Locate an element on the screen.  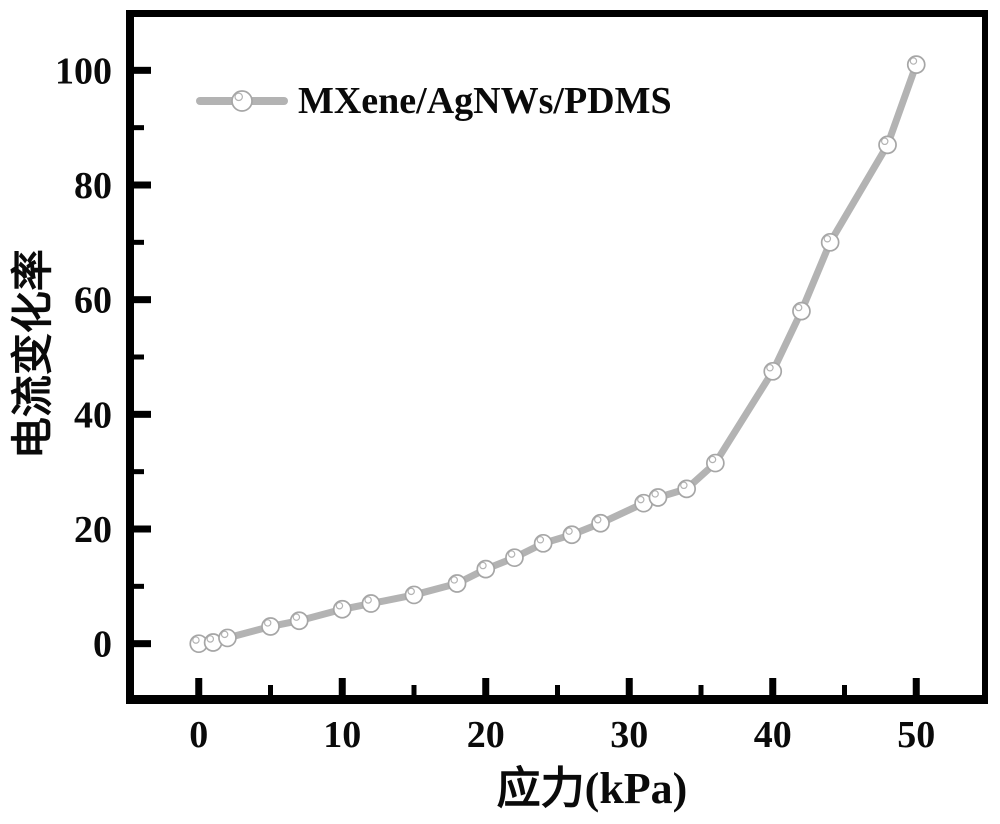
legend-line-marker-icon is located at coordinates (242, 101).